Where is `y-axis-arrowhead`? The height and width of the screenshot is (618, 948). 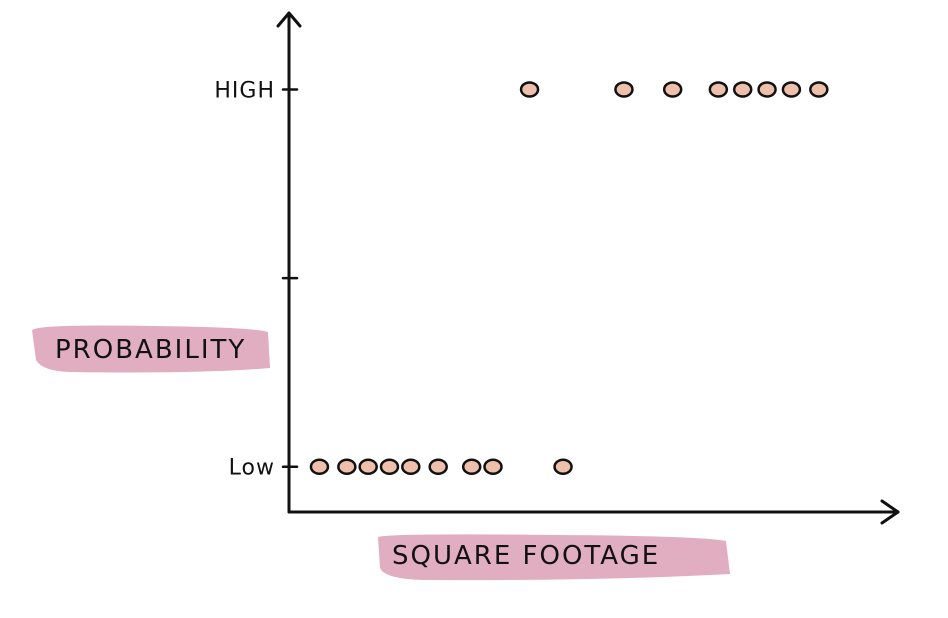
y-axis-arrowhead is located at coordinates (289, 19).